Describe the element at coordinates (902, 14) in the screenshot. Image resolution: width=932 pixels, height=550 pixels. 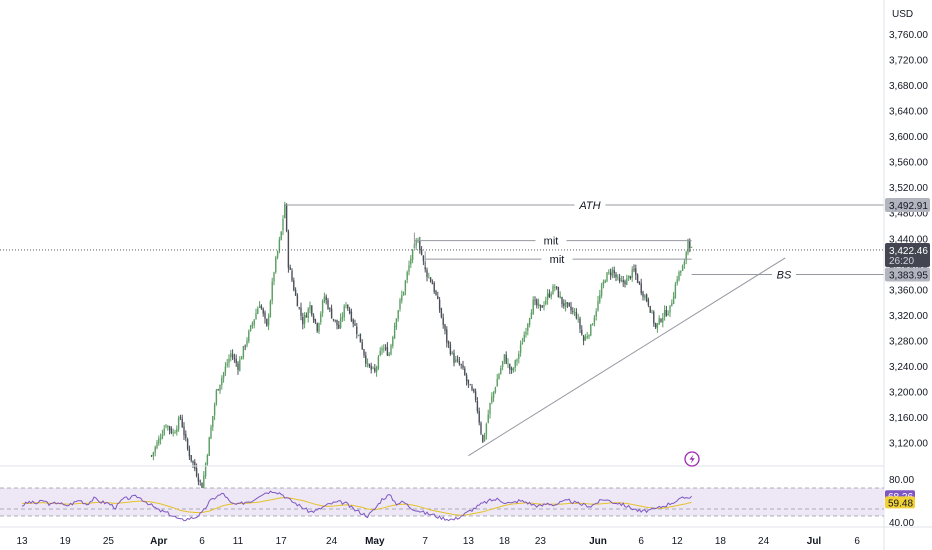
I see `currency-label: USD` at that location.